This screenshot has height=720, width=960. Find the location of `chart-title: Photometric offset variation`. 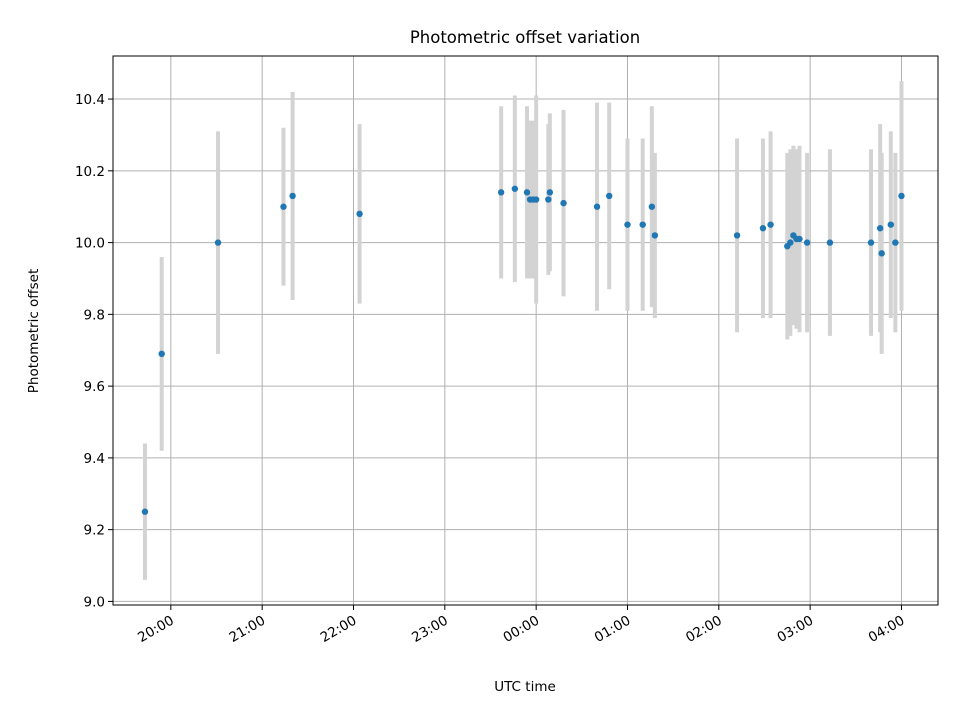

chart-title: Photometric offset variation is located at coordinates (525, 37).